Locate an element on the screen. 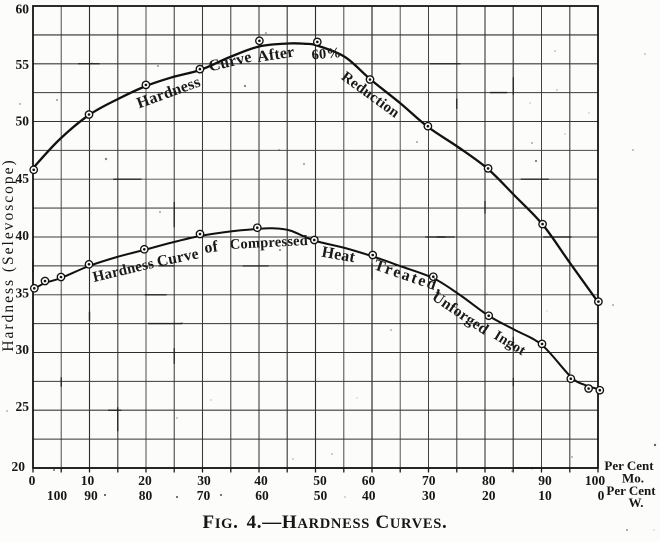 The width and height of the screenshot is (660, 542). svg-text: FIG. 4.—HARDNESS CURVES. is located at coordinates (325, 522).